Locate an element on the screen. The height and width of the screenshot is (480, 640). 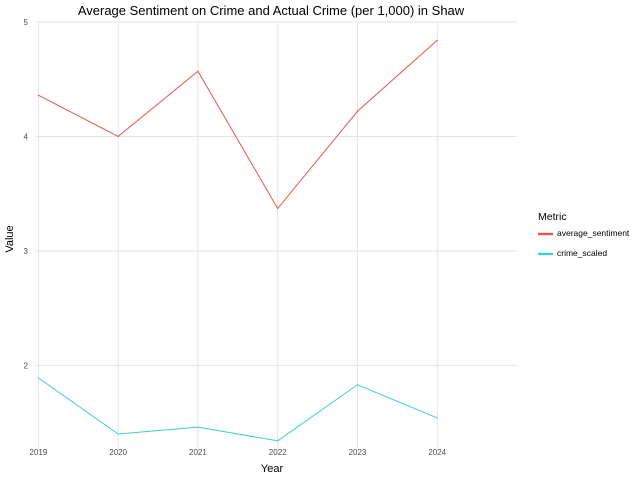
x-tick-label: 2021 is located at coordinates (198, 452).